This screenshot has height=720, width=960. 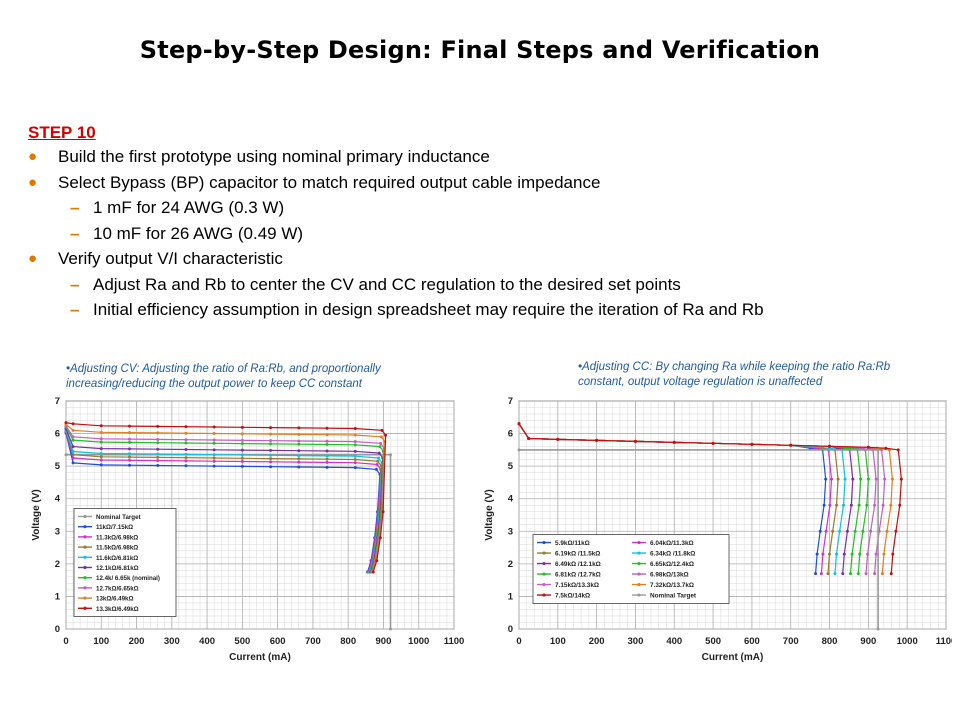 What do you see at coordinates (117, 588) in the screenshot?
I see `legend-label: 12.7kΩ/6.65kΩ` at bounding box center [117, 588].